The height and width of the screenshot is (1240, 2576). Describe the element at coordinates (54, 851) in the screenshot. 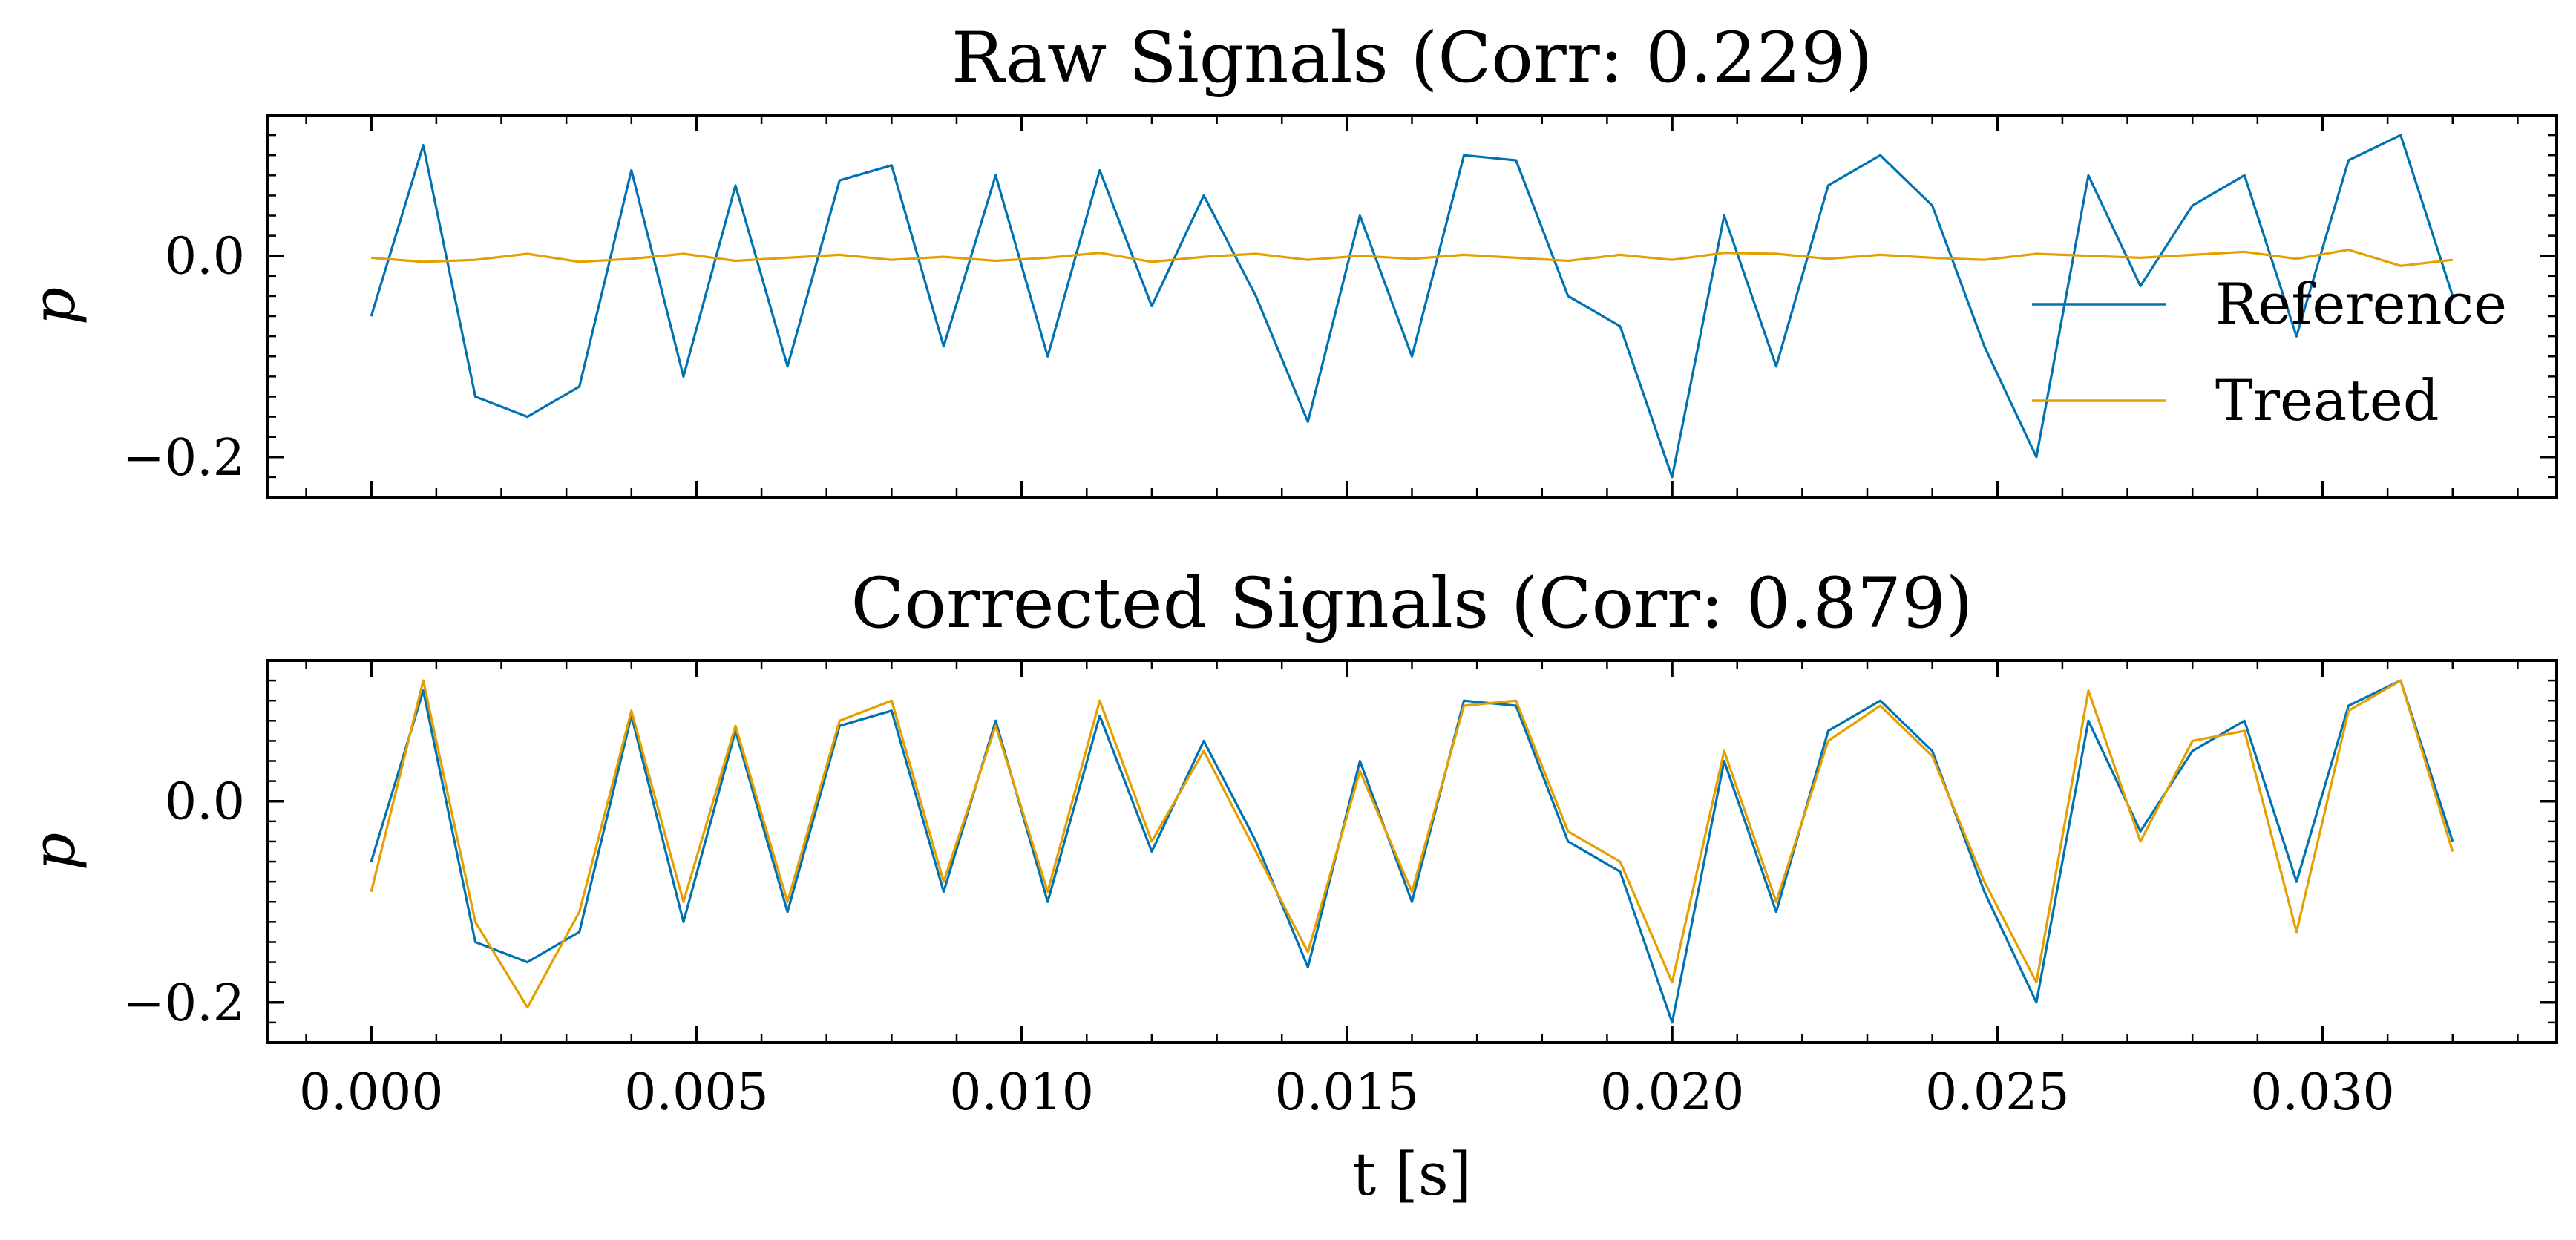

I see `chart-1-ylabel: p` at that location.